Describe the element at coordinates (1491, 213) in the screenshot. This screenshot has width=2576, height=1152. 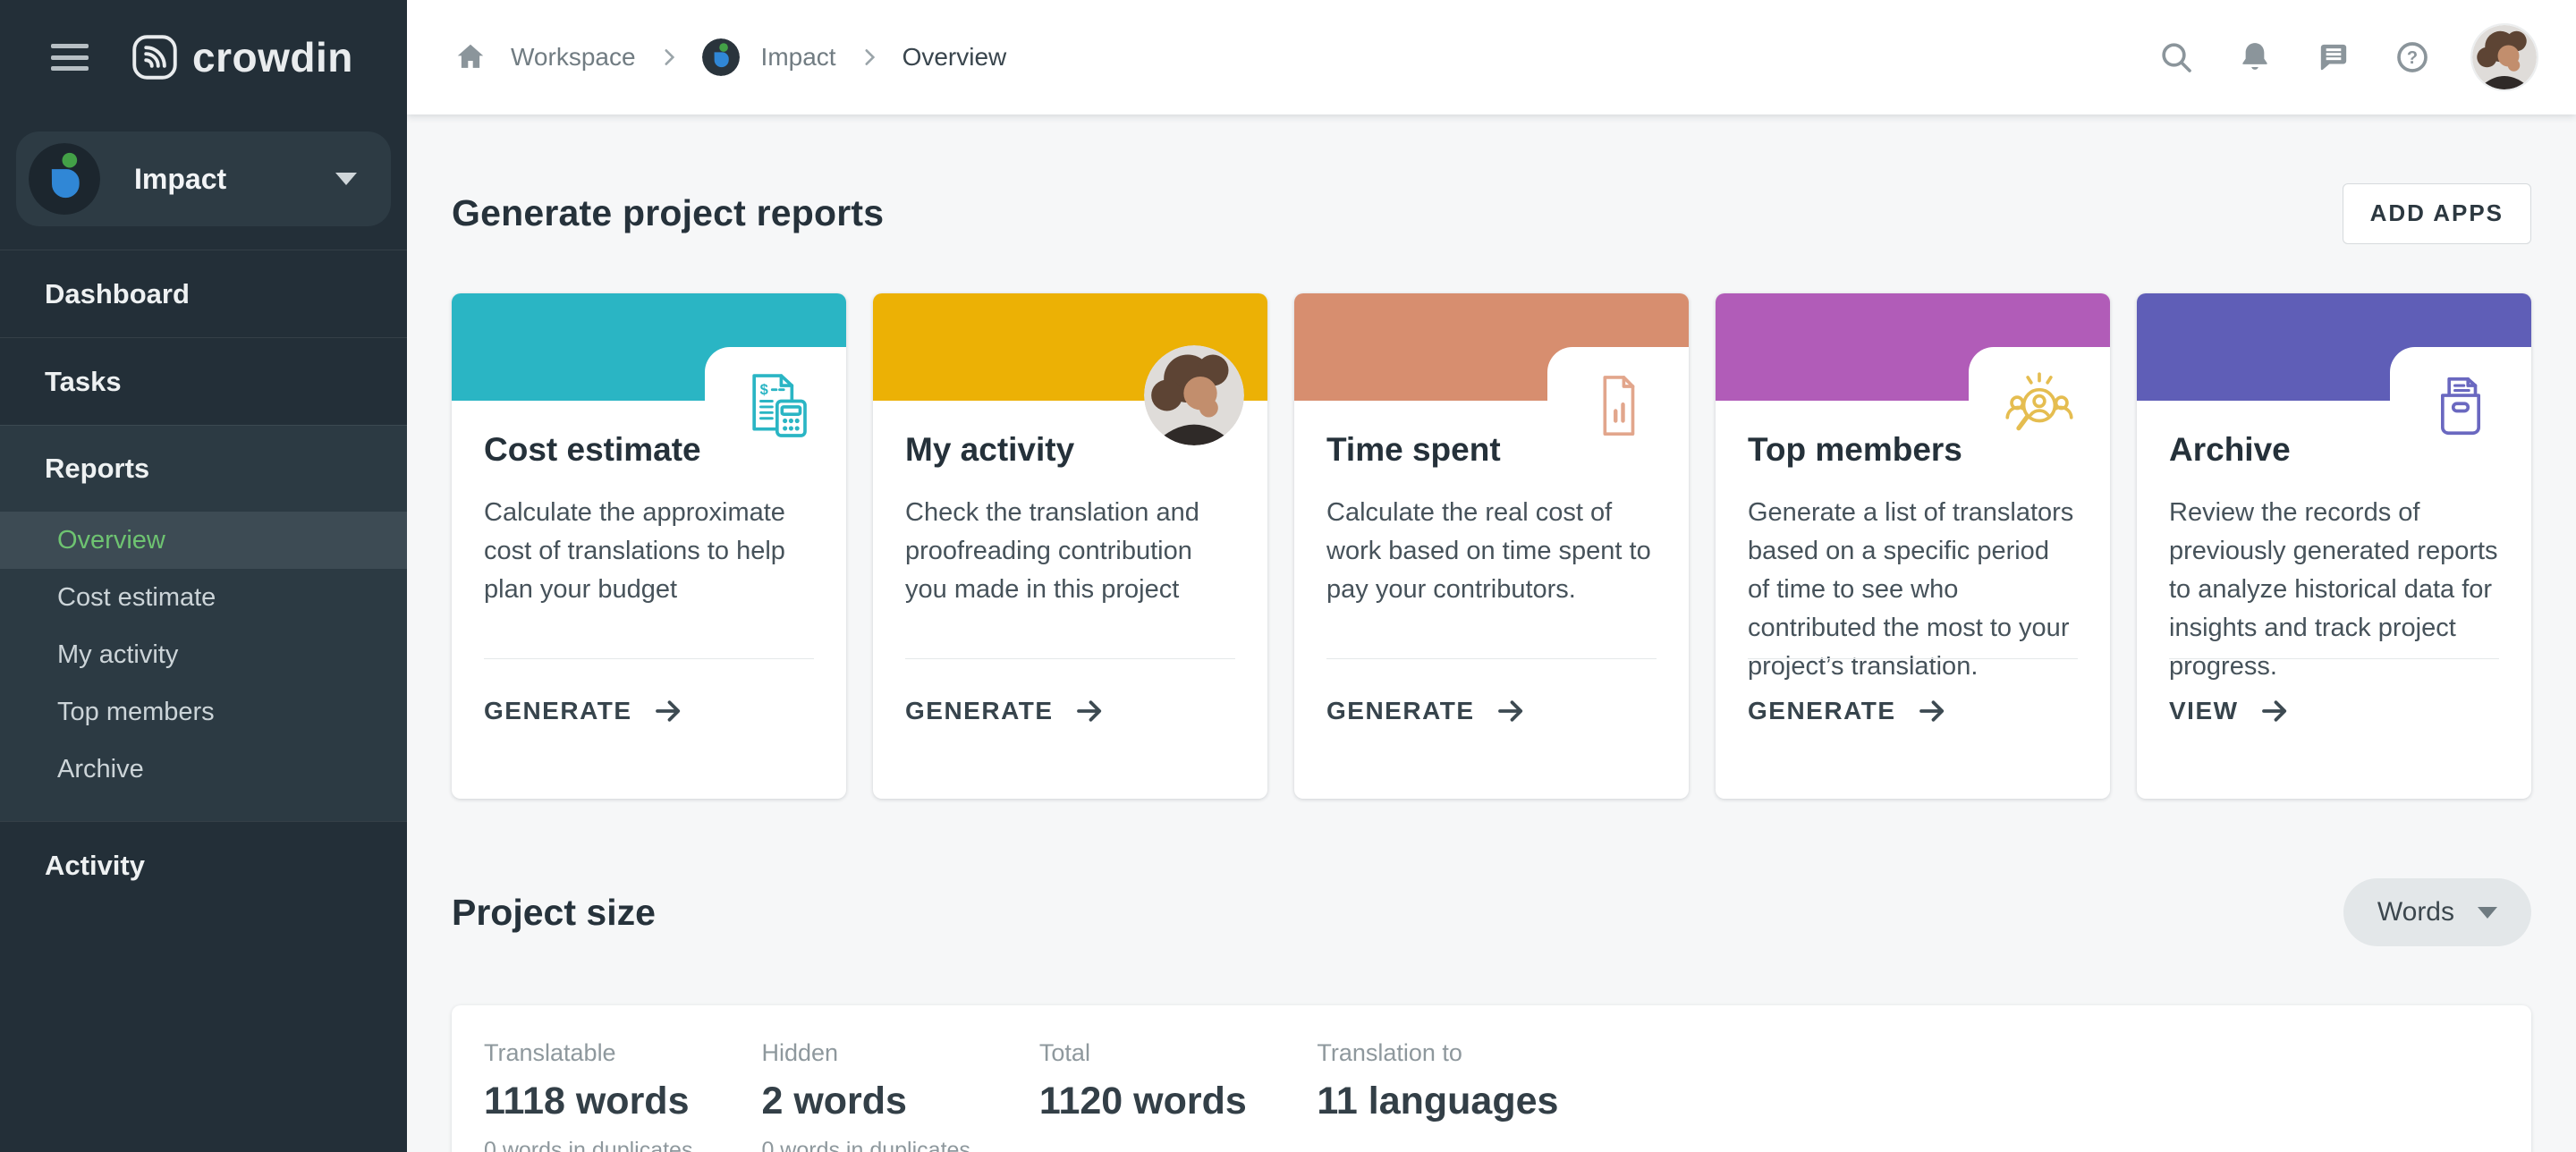
I see `page-head: Generate project reports ADD APPS` at that location.